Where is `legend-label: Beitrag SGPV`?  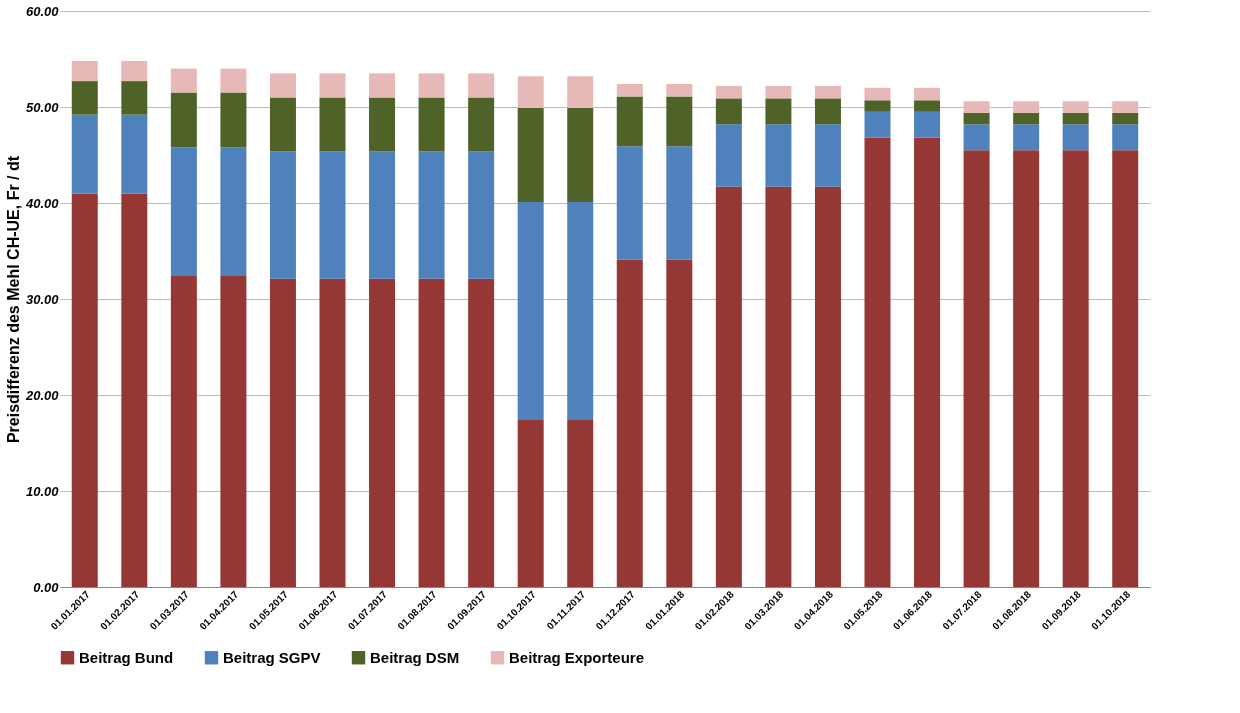 legend-label: Beitrag SGPV is located at coordinates (272, 657).